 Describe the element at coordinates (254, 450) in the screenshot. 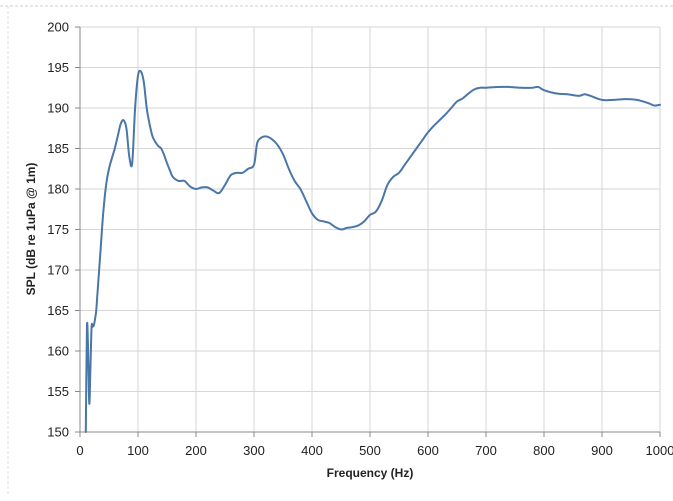

I see `x-tick-label: 300` at that location.